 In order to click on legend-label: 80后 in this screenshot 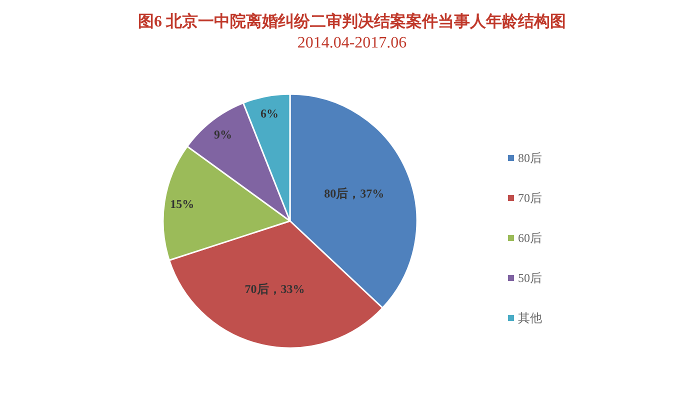, I will do `click(530, 158)`.